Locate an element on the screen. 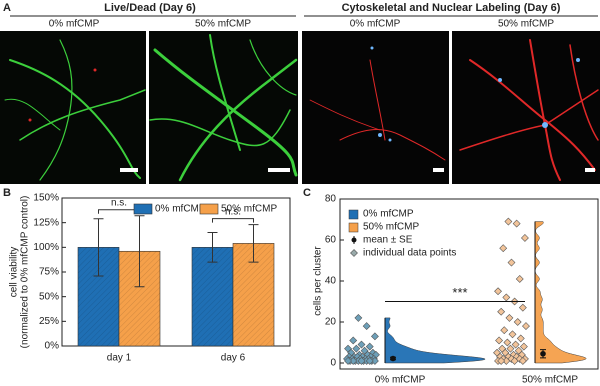 This screenshot has height=386, width=600. image-group-title: Live/Dead (Day 6) is located at coordinates (150, 8).